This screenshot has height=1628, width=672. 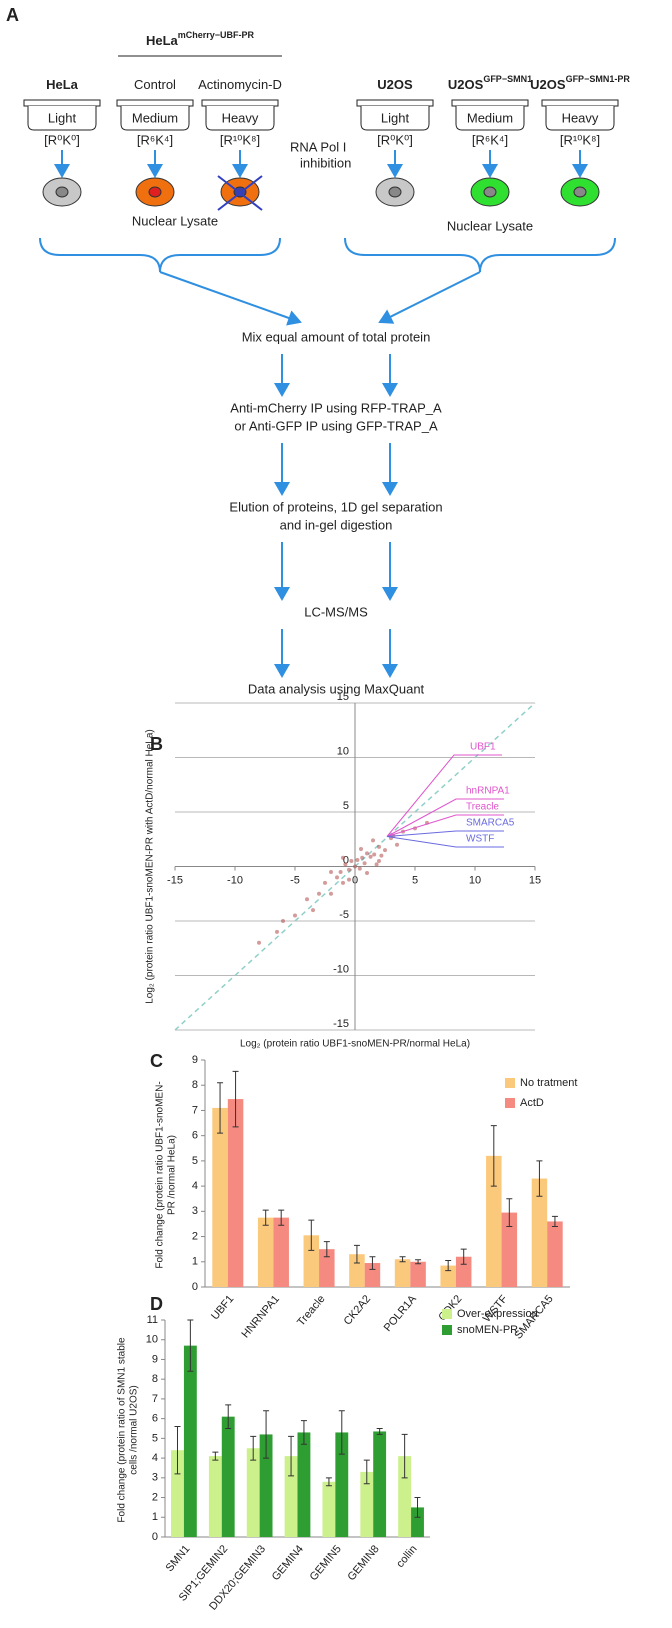 What do you see at coordinates (490, 139) in the screenshot?
I see `medium-label: [R⁶K⁴]` at bounding box center [490, 139].